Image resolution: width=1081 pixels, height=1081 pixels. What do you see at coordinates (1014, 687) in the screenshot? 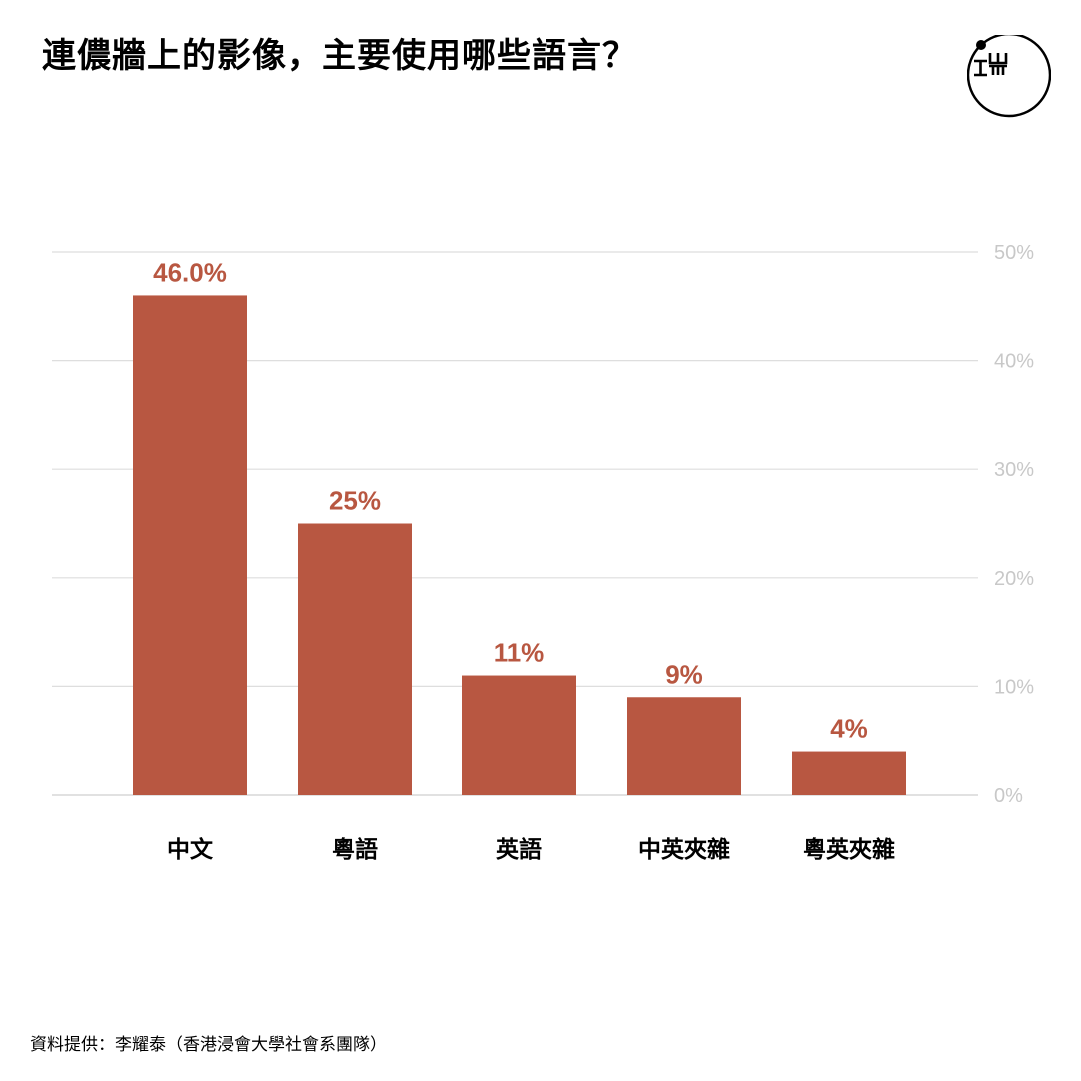
I see `y-tick-label: 10%` at bounding box center [1014, 687].